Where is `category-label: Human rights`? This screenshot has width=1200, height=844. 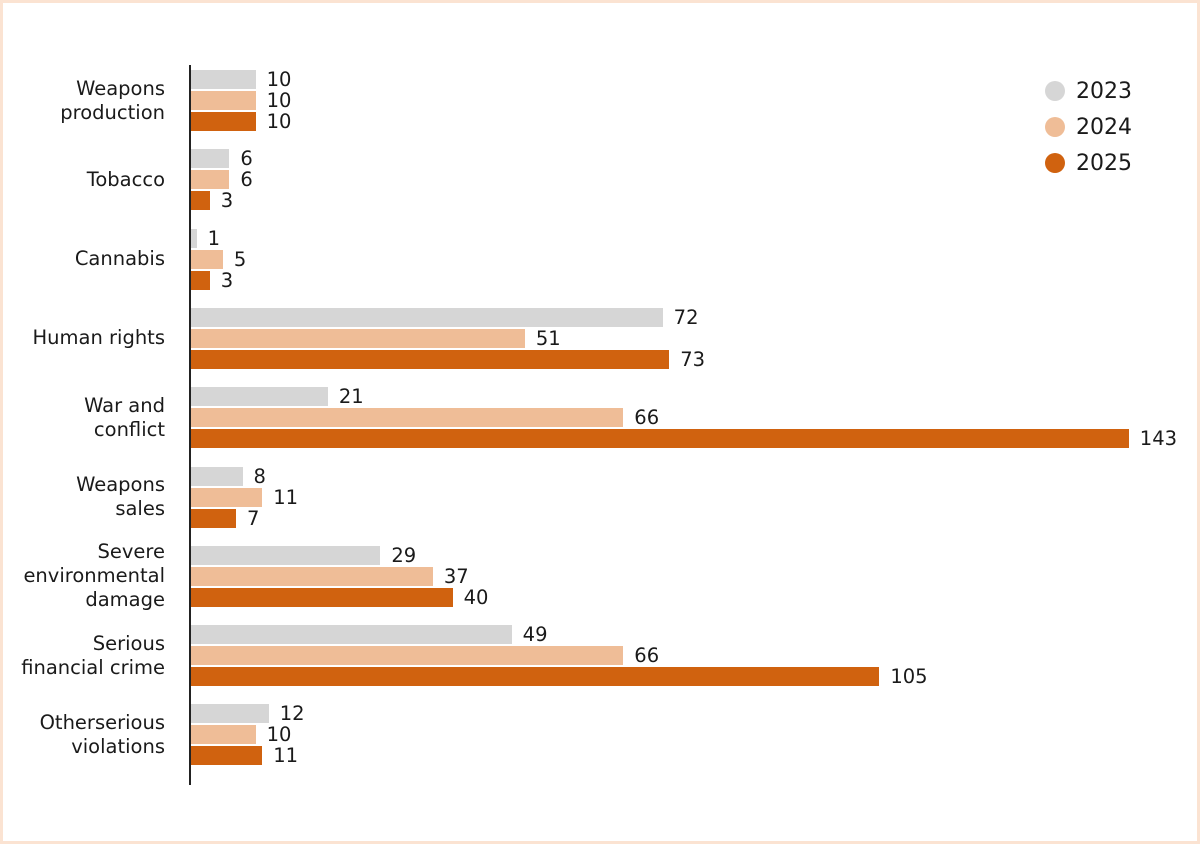
category-label: Human rights is located at coordinates (98, 338).